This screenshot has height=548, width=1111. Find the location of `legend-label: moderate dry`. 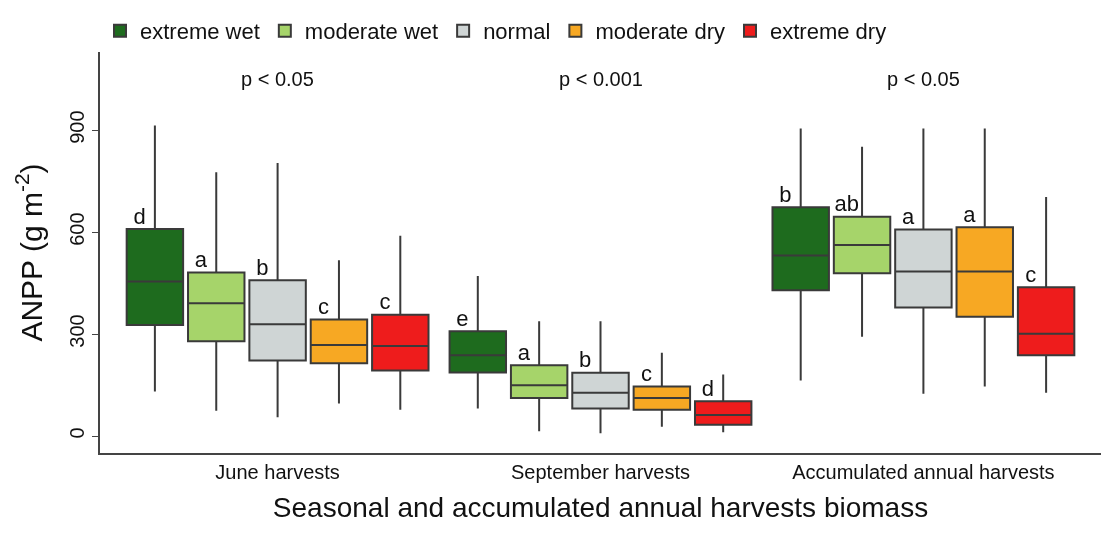

legend-label: moderate dry is located at coordinates (660, 32).